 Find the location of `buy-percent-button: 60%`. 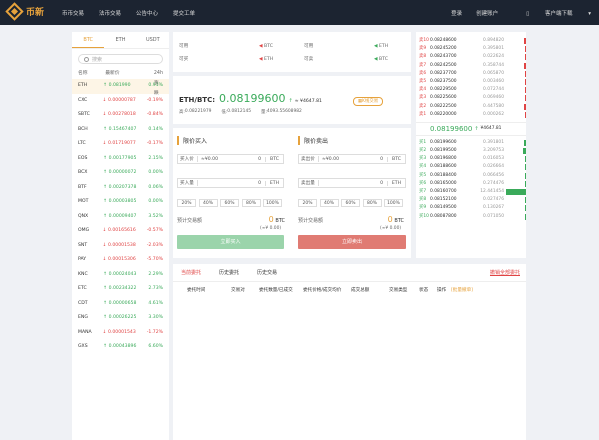

buy-percent-button: 60% is located at coordinates (229, 203).